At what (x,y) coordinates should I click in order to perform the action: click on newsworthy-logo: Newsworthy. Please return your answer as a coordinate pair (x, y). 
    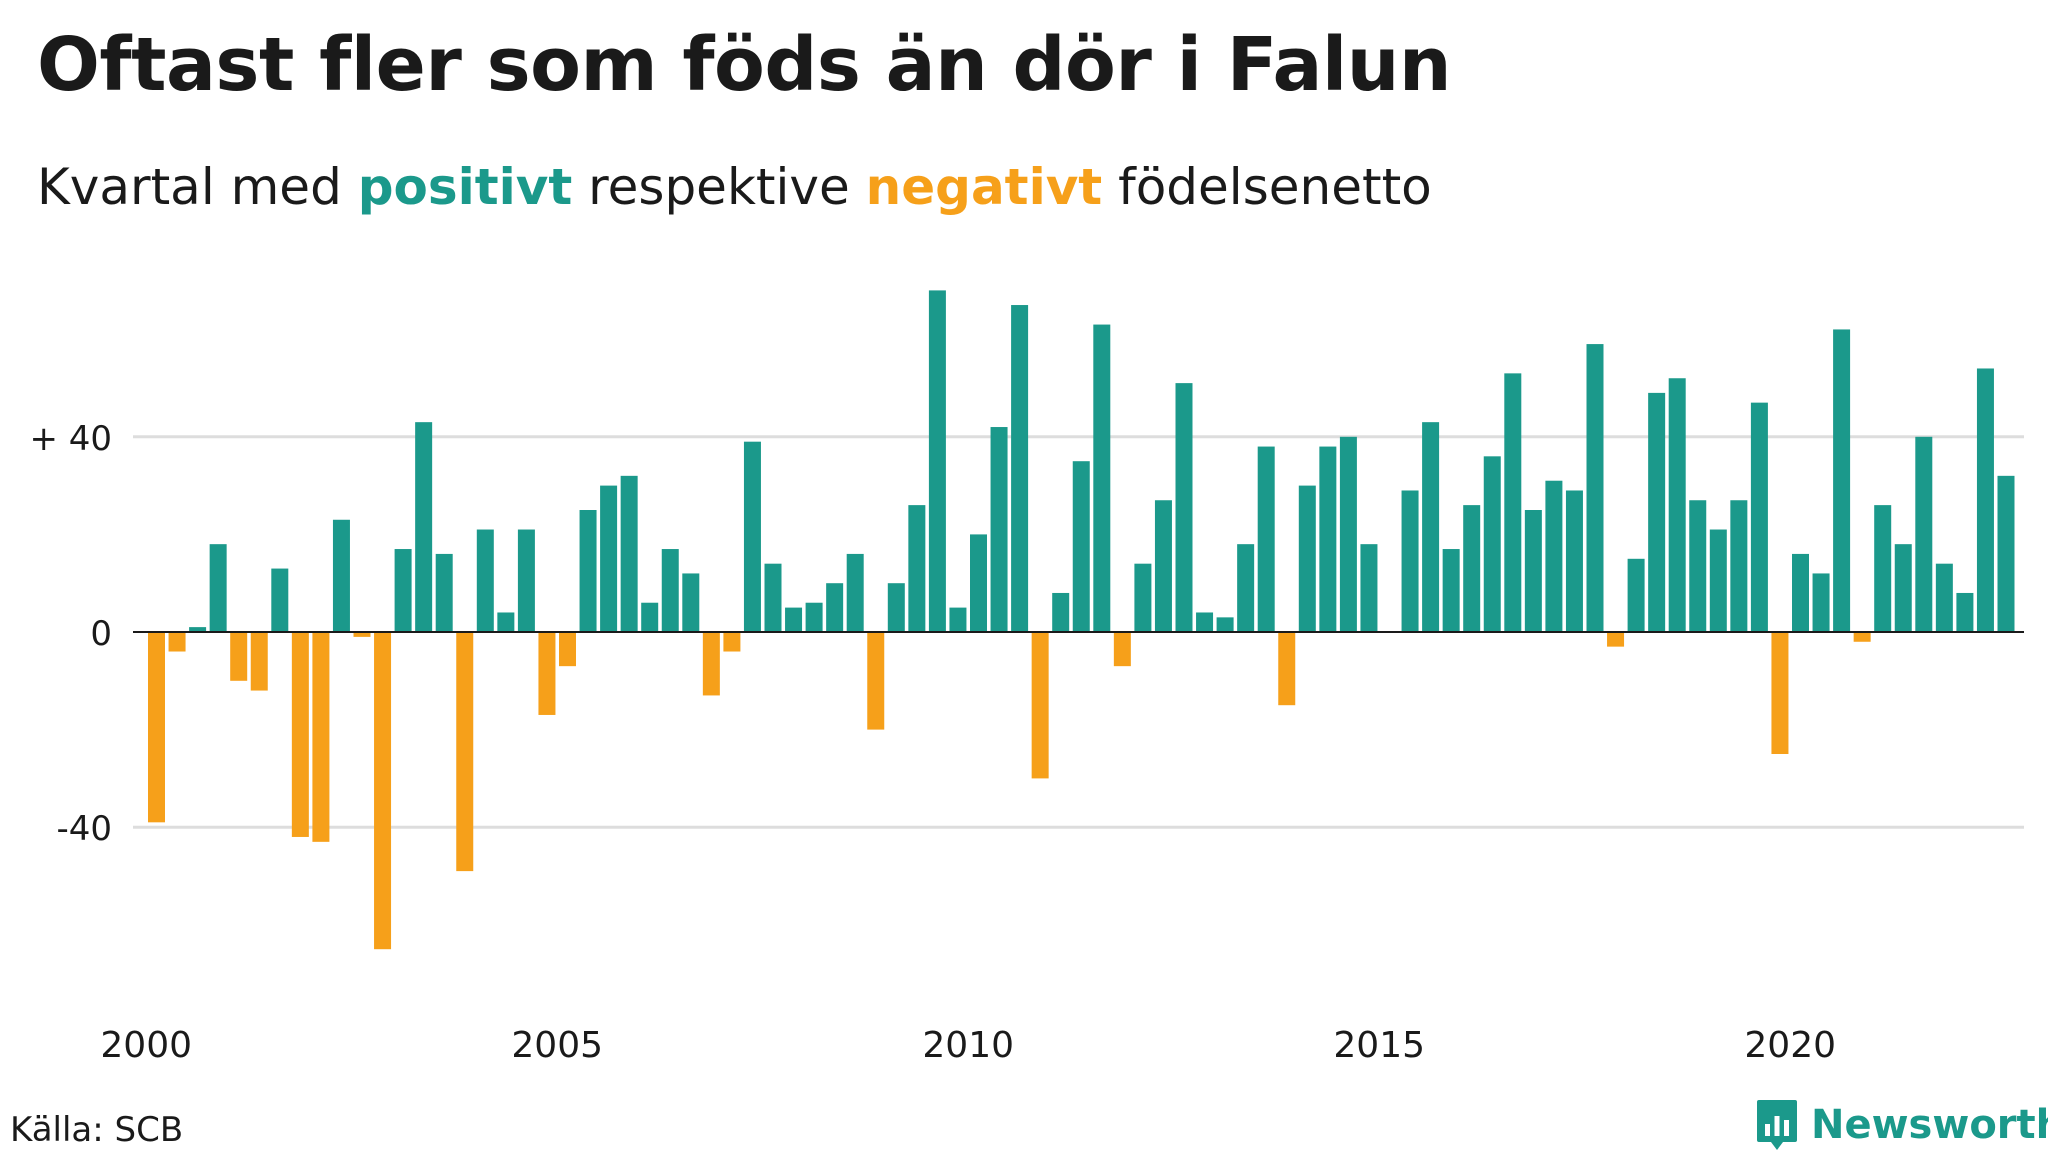
    Looking at the image, I should click on (1901, 1125).